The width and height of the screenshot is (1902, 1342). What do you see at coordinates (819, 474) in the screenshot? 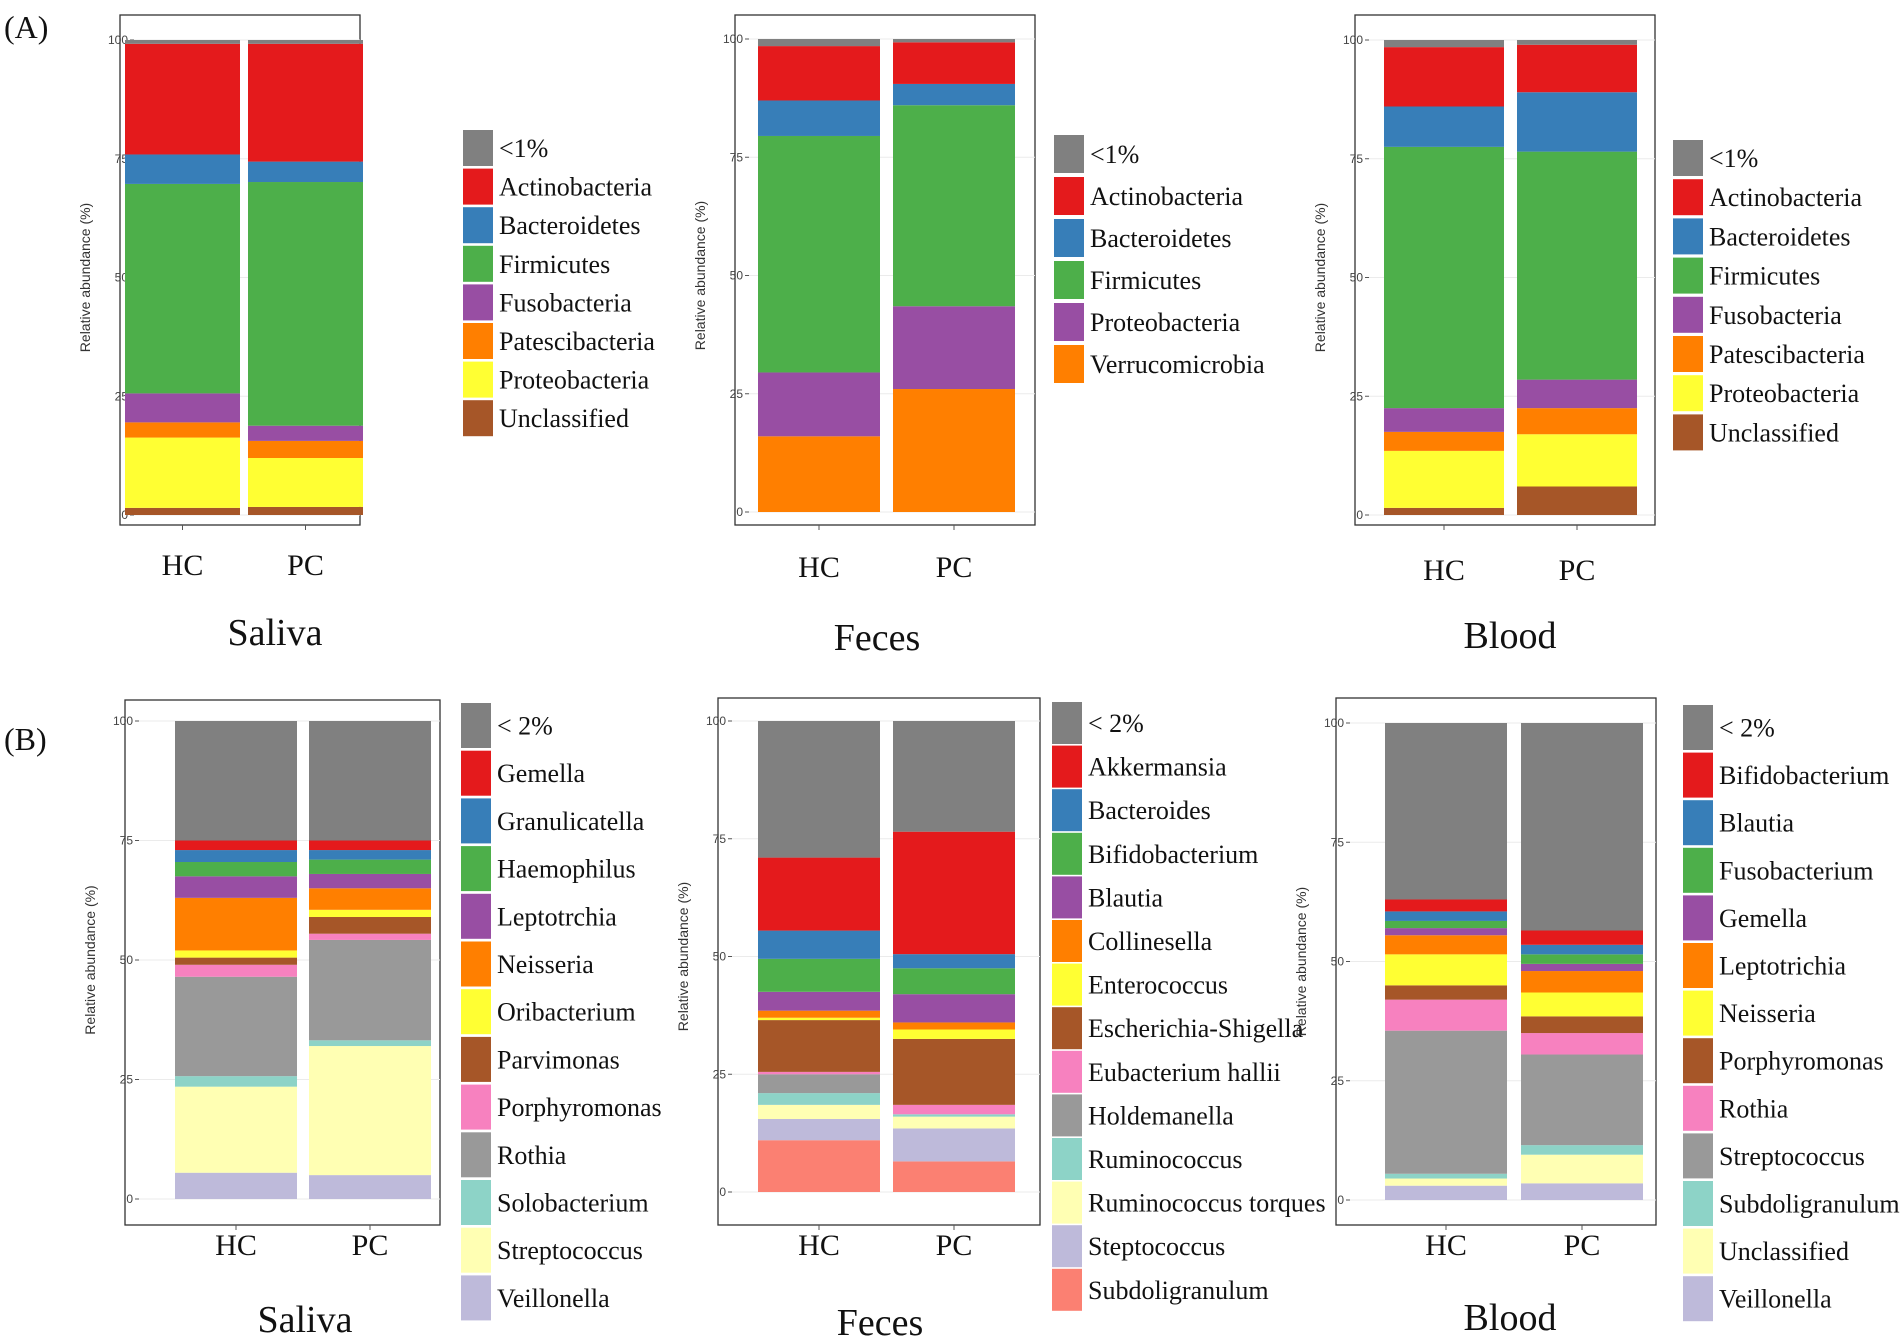
I see `bar-segment-verrucomicrobia` at bounding box center [819, 474].